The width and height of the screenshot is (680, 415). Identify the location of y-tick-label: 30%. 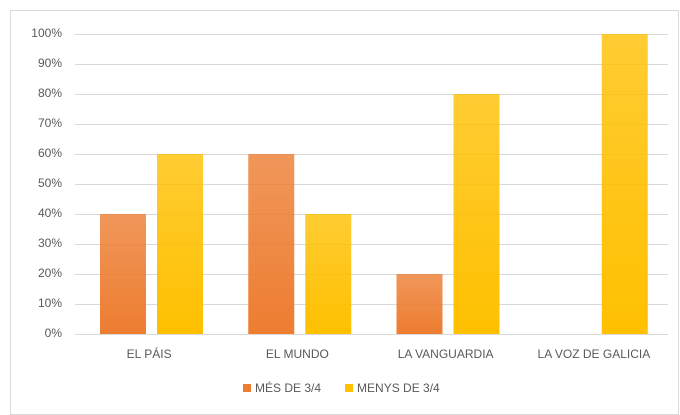
(50, 243).